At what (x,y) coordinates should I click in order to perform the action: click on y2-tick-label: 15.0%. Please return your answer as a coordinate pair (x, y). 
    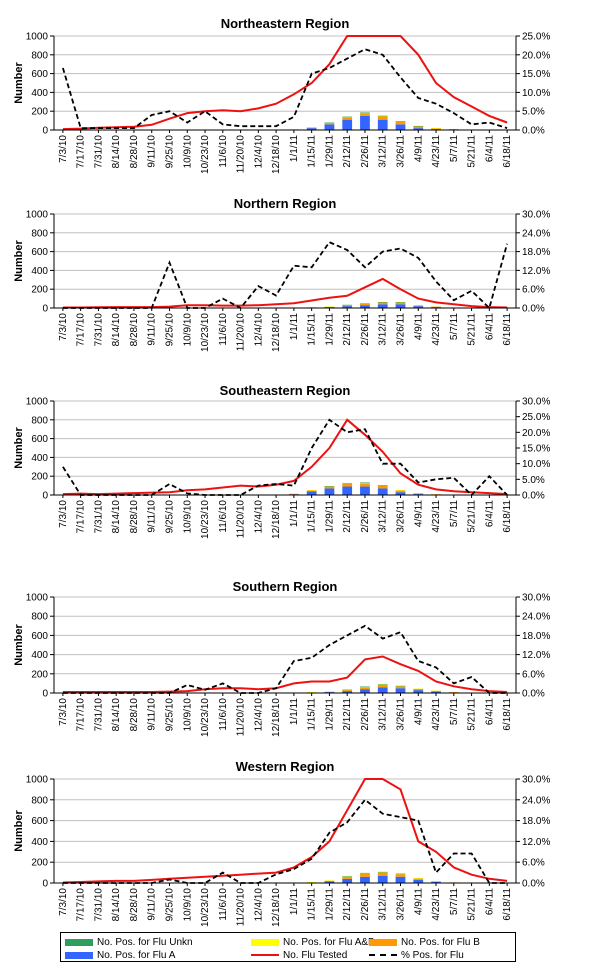
    Looking at the image, I should click on (536, 74).